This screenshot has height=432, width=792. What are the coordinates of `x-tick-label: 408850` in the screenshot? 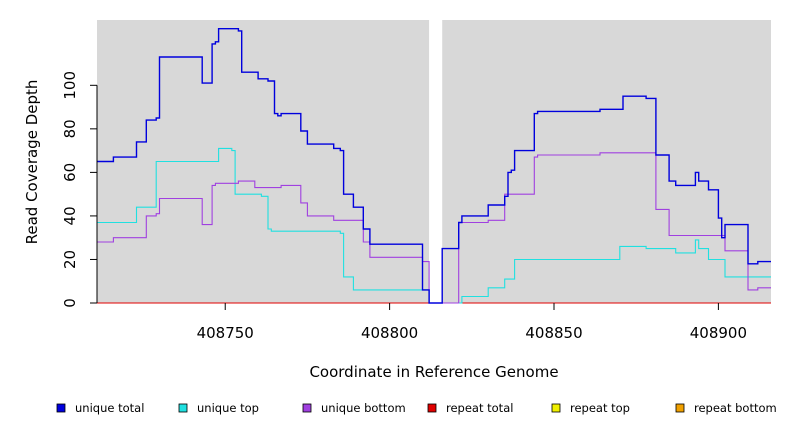 It's located at (553, 333).